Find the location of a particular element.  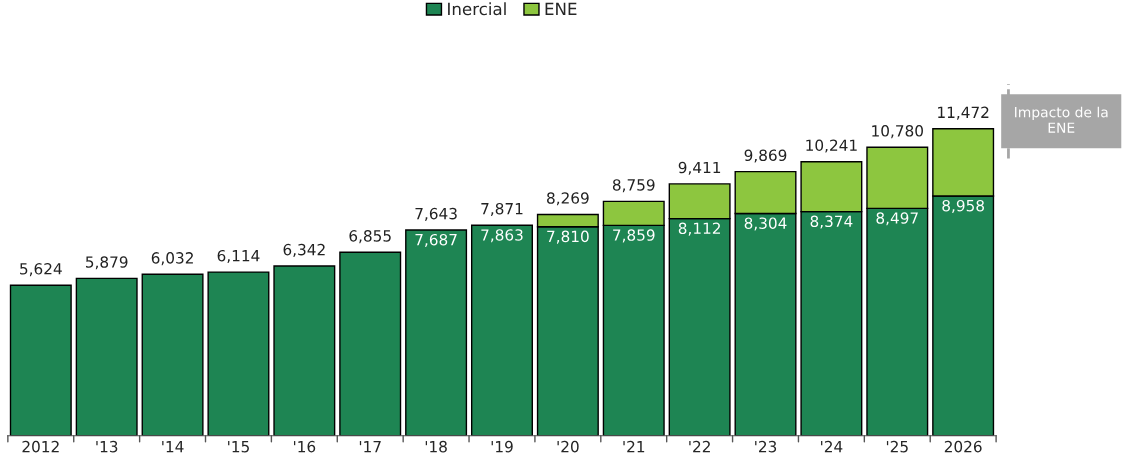

x-tick-label: '21 is located at coordinates (634, 446).